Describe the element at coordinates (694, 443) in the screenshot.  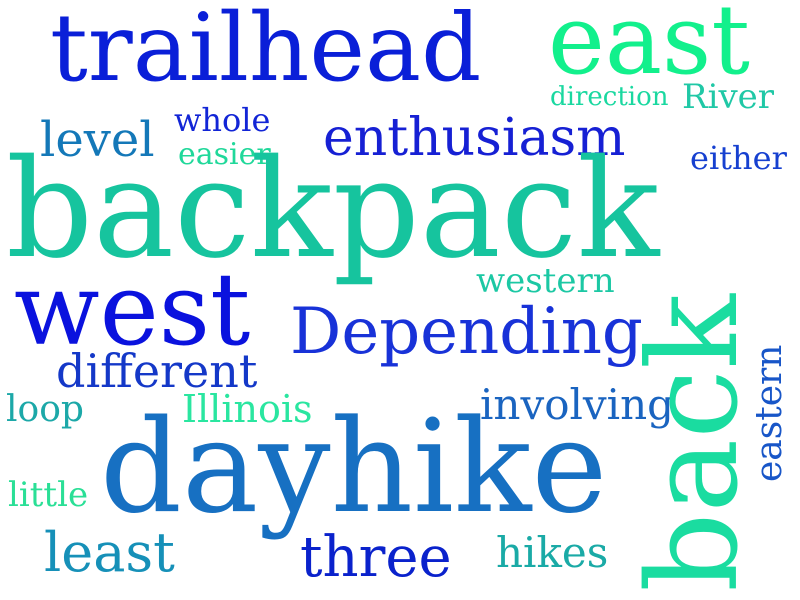
I see `word-back: back` at that location.